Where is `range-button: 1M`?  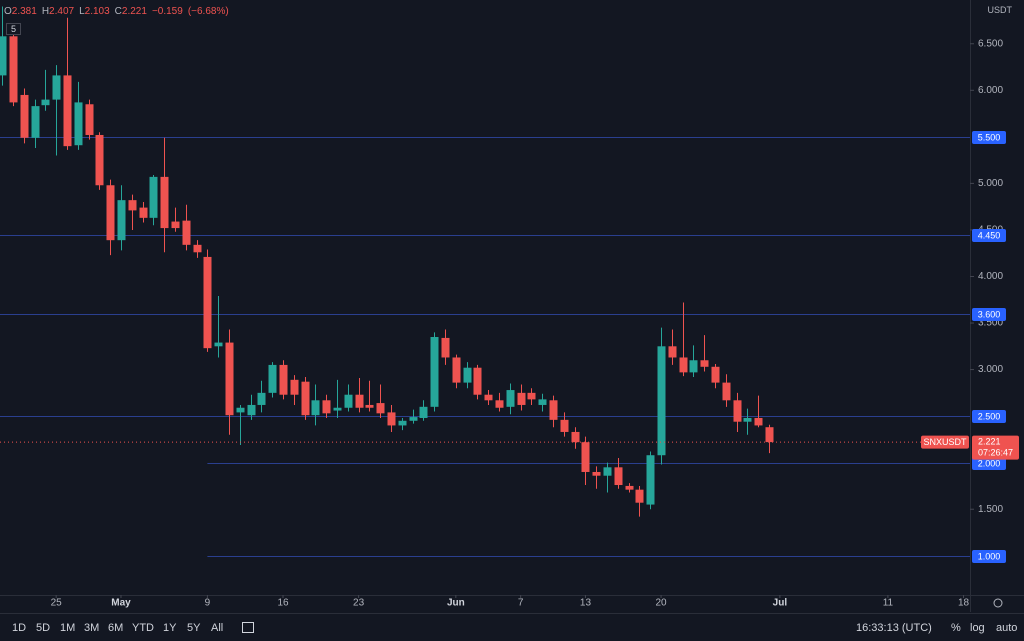
range-button: 1M is located at coordinates (68, 628).